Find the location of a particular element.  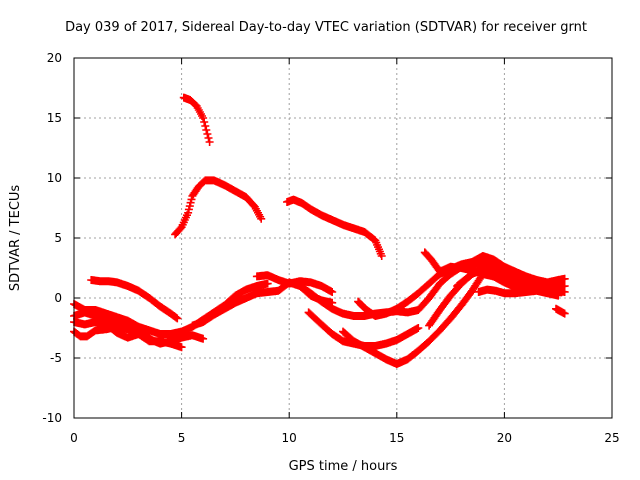

x-tick-label: 25 is located at coordinates (611, 438).